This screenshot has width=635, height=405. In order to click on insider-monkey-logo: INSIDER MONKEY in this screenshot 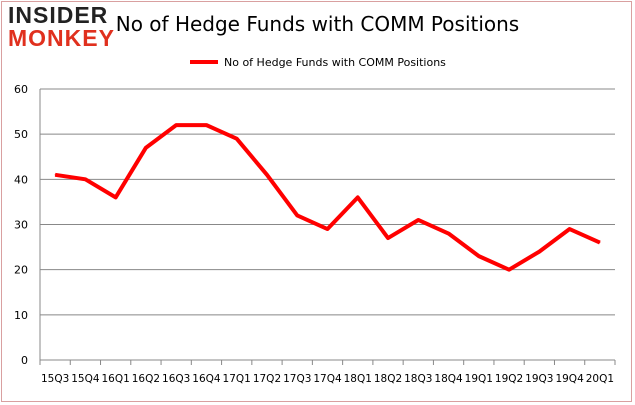, I will do `click(61, 27)`.